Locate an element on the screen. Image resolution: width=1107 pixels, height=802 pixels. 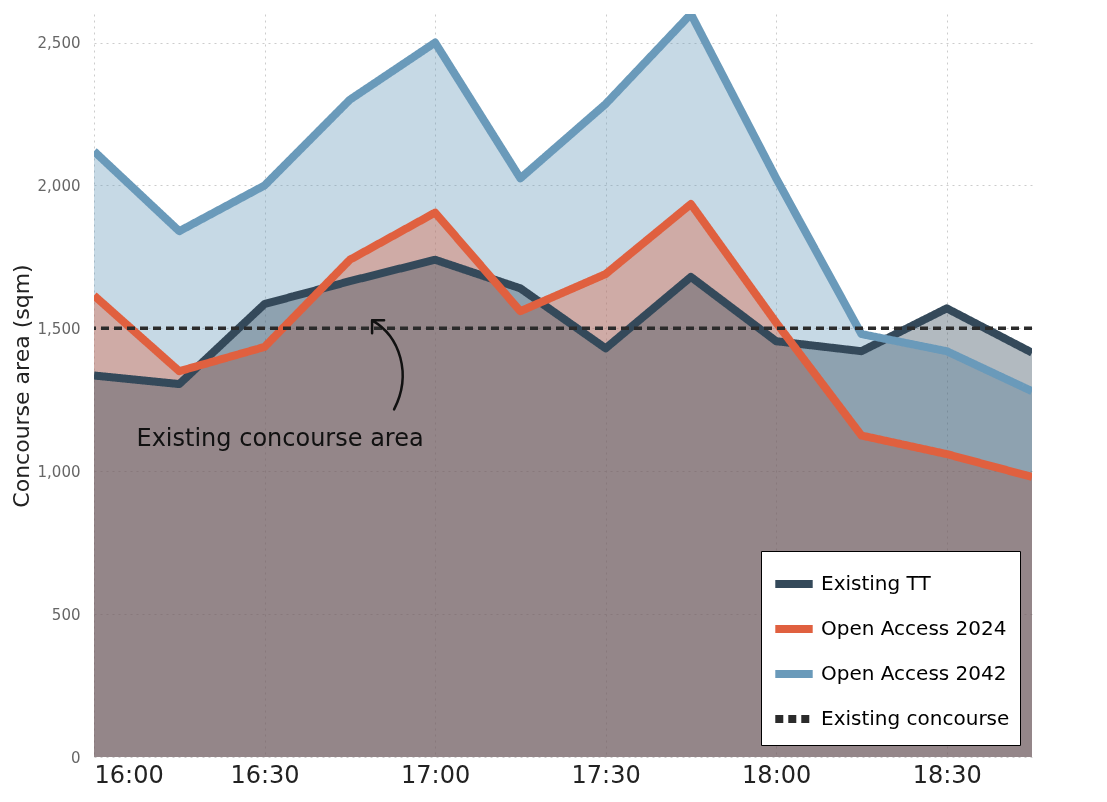
legend-label: Existing concourse is located at coordinates (915, 718).